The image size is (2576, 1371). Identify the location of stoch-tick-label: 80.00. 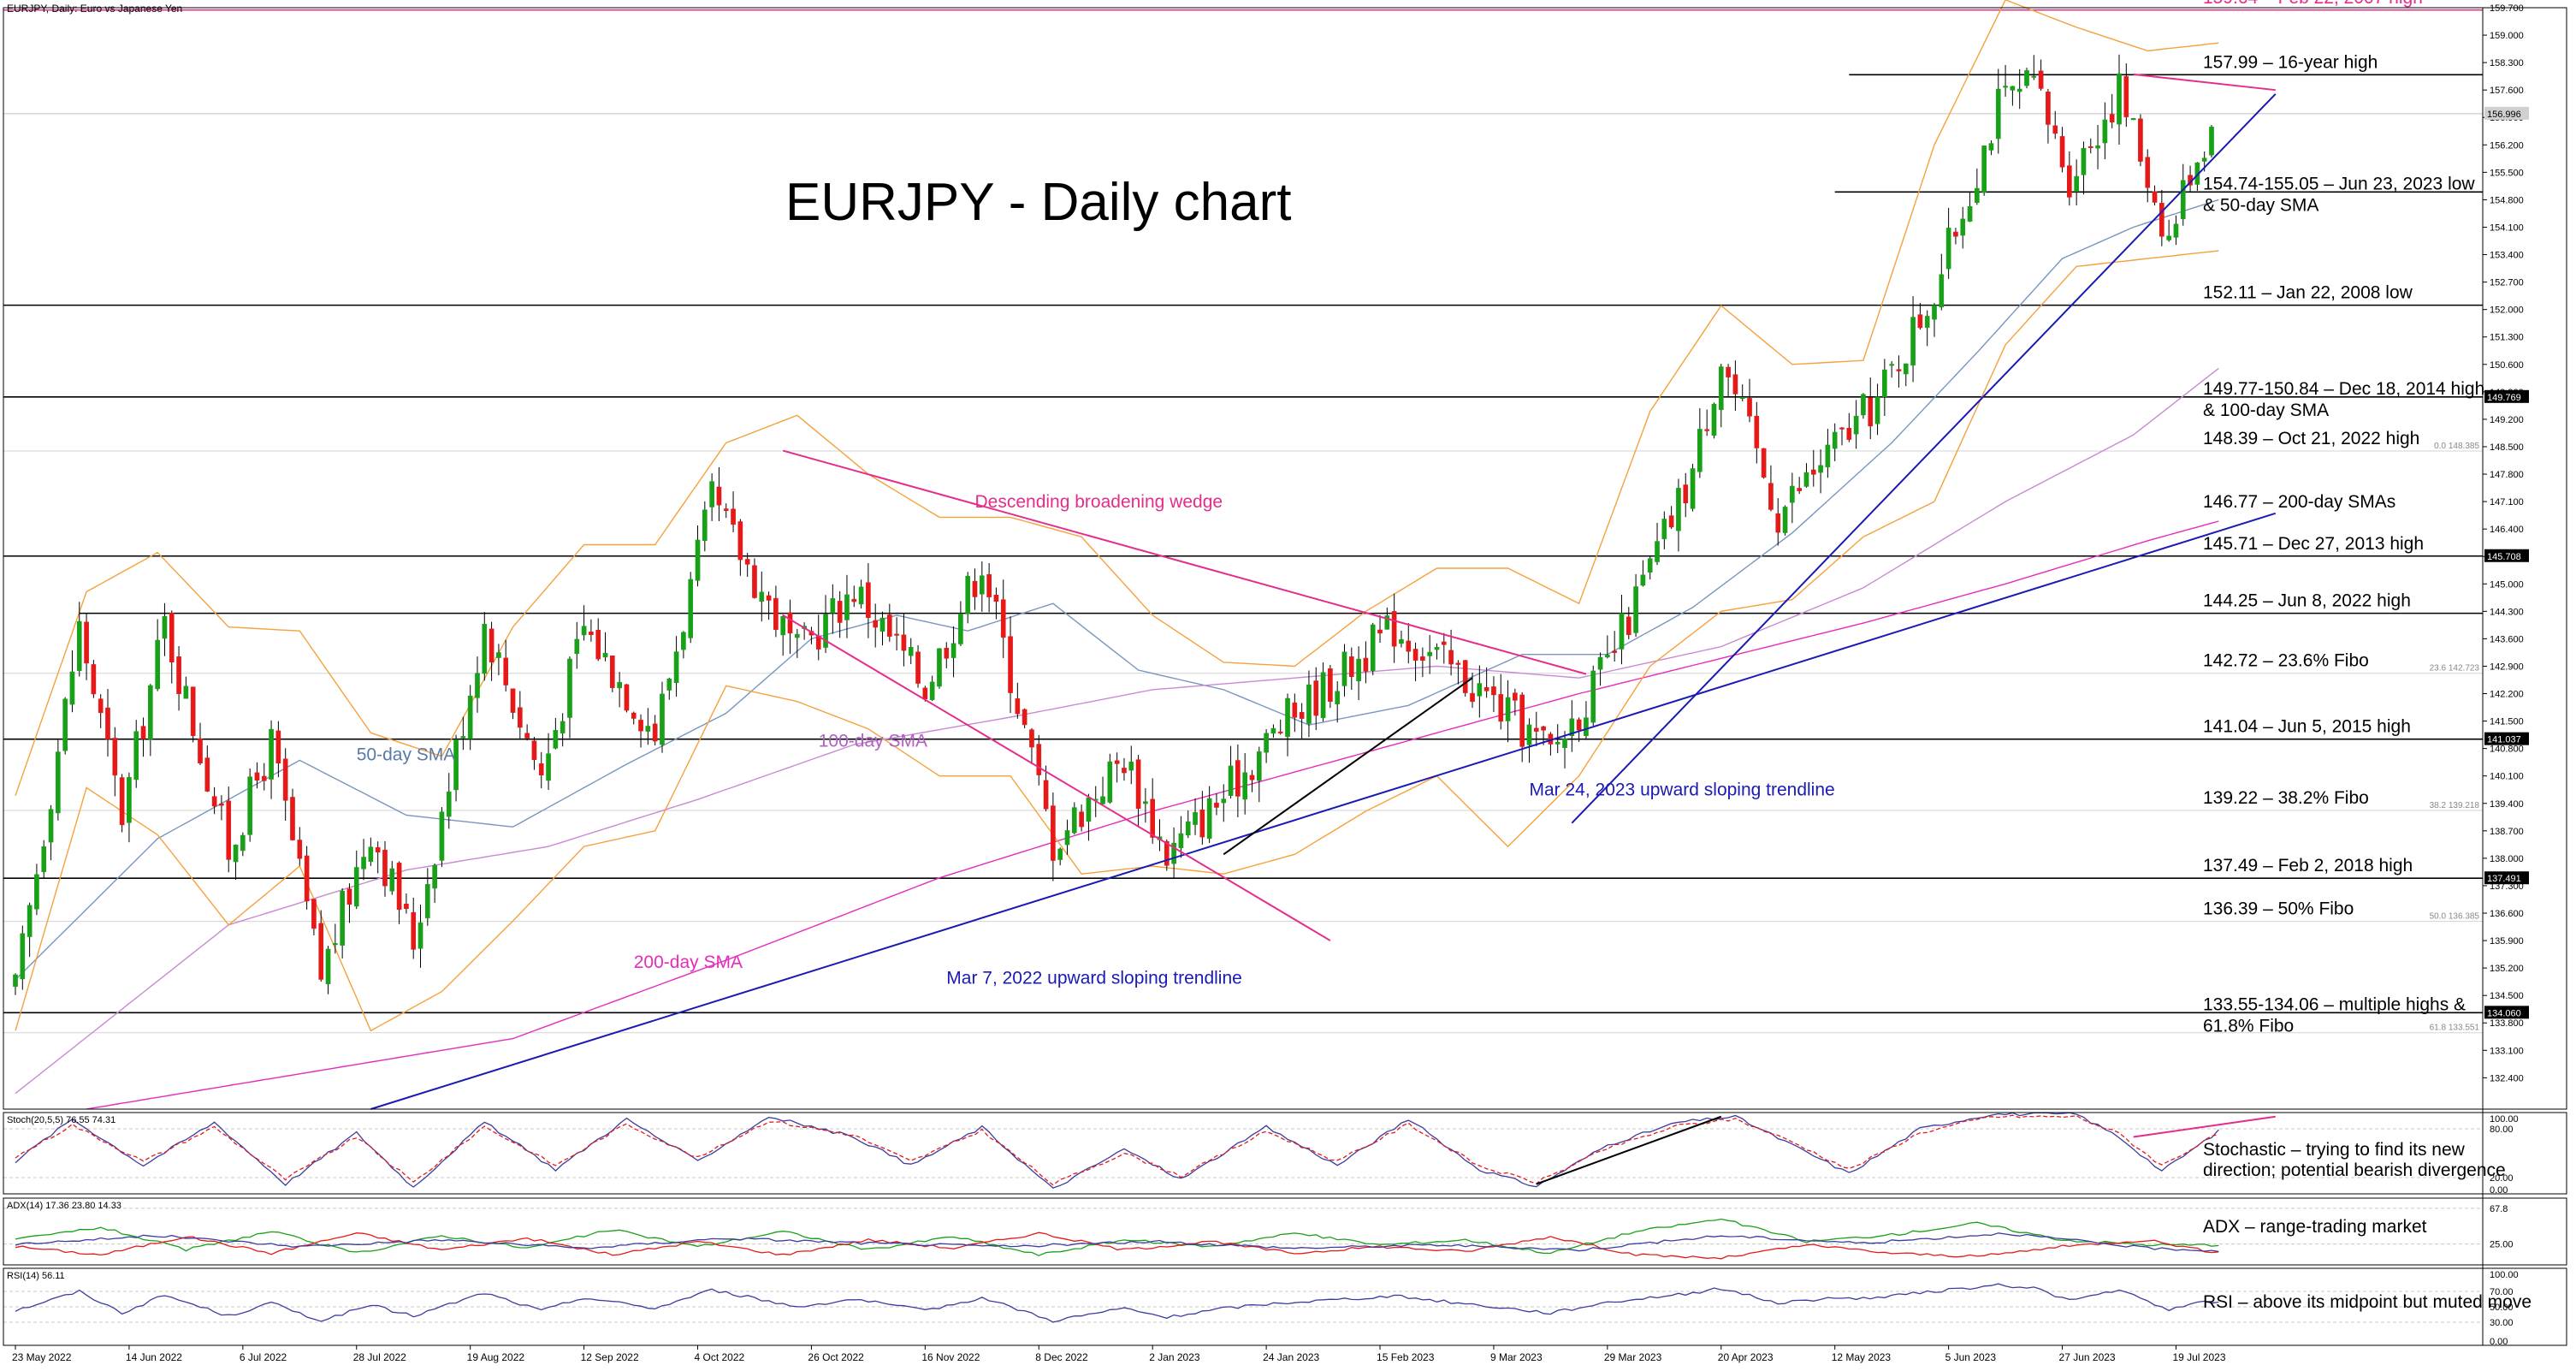
(2502, 1130).